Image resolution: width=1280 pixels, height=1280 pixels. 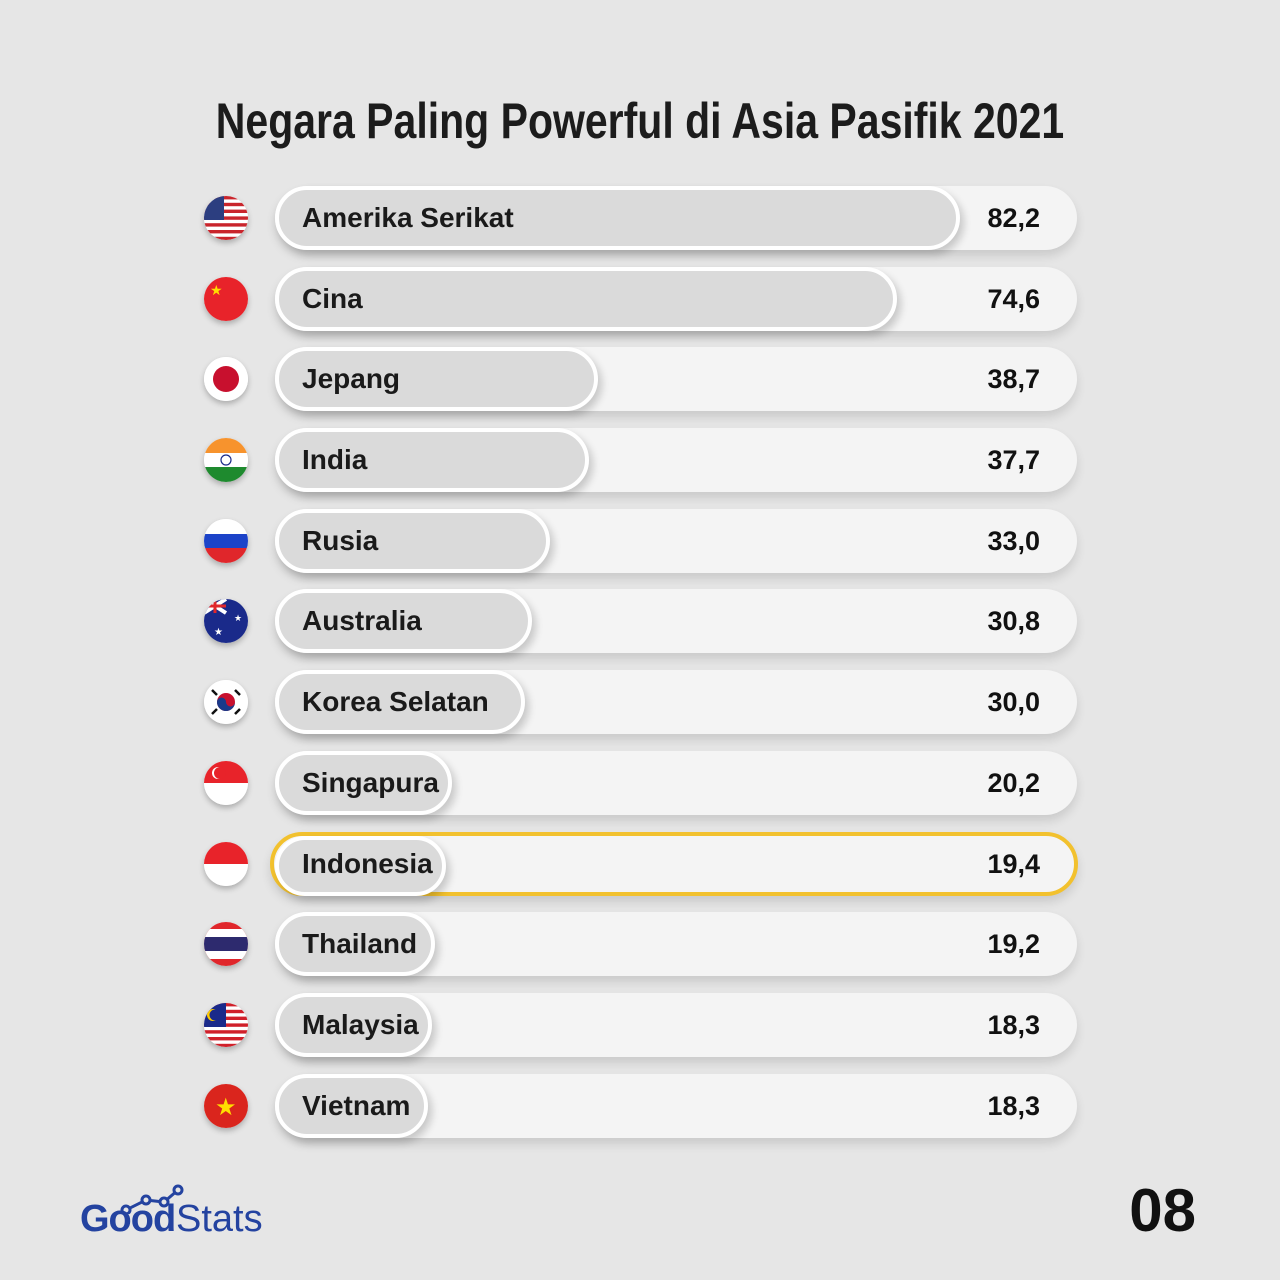 What do you see at coordinates (1013, 218) in the screenshot?
I see `value-label: 82,2` at bounding box center [1013, 218].